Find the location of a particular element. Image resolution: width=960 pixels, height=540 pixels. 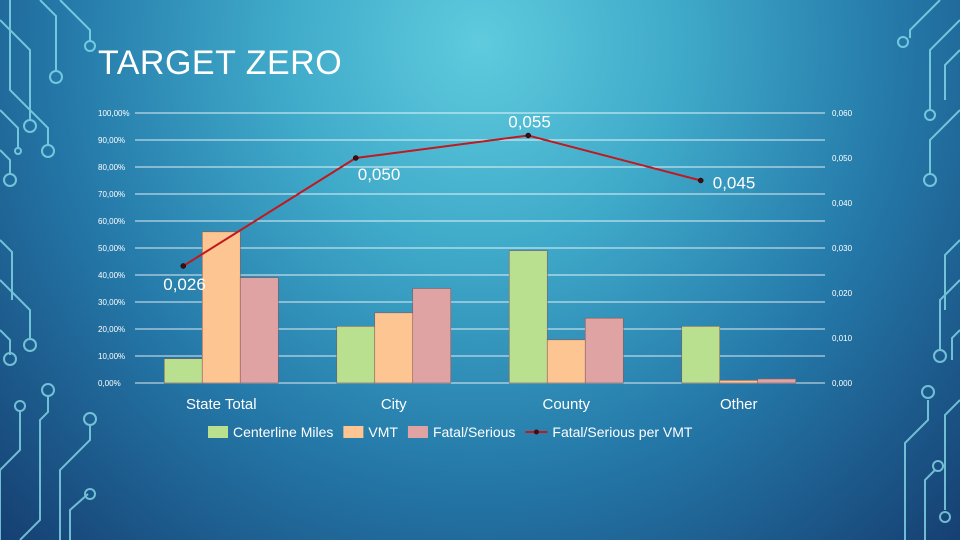

legend-marker is located at coordinates (536, 432).